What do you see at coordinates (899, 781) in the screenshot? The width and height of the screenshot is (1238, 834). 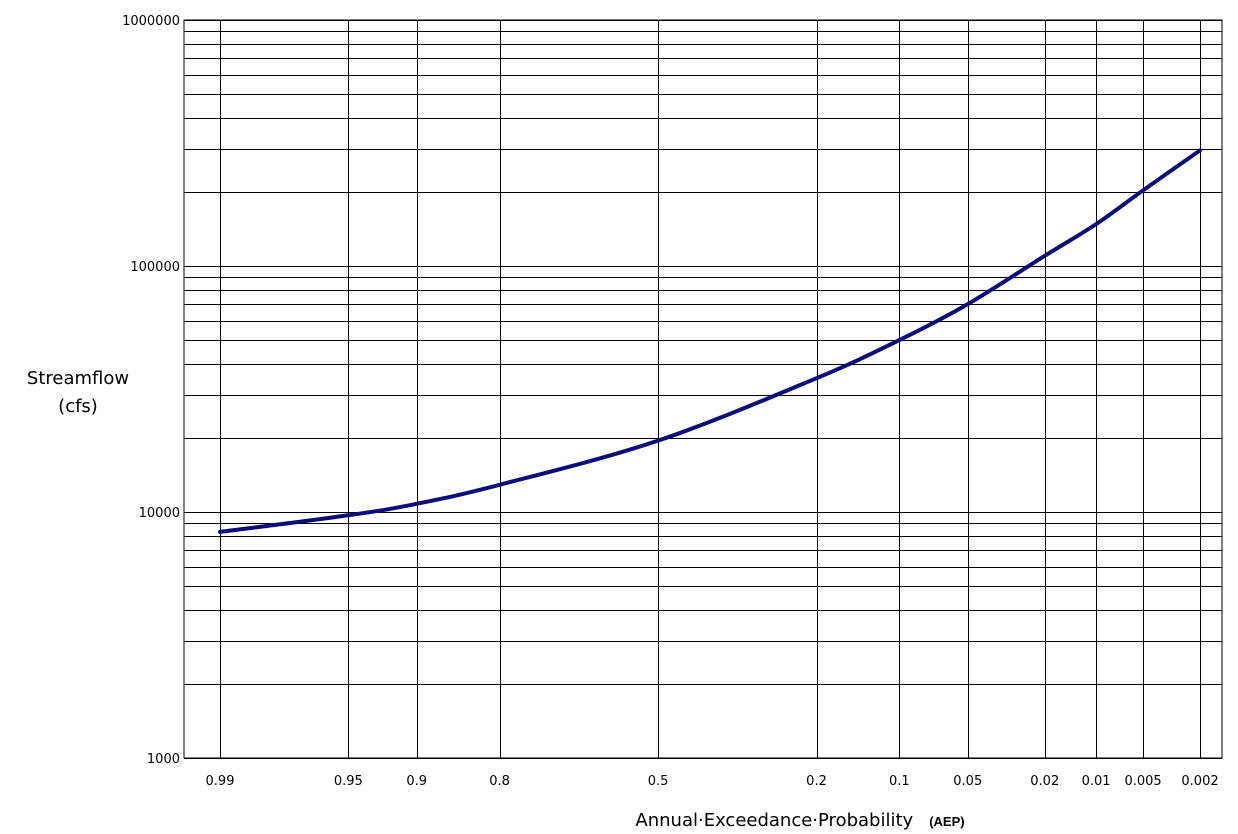 I see `x-tick-label: 0.1` at bounding box center [899, 781].